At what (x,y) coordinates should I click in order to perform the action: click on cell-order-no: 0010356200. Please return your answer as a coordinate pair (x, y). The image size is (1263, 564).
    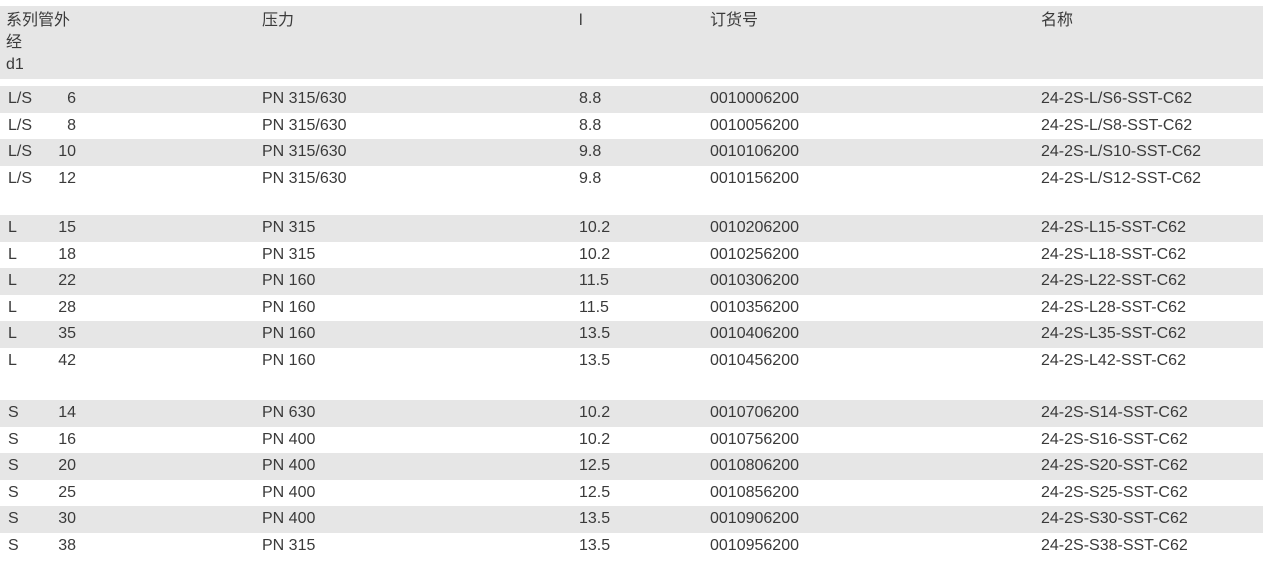
    Looking at the image, I should click on (754, 307).